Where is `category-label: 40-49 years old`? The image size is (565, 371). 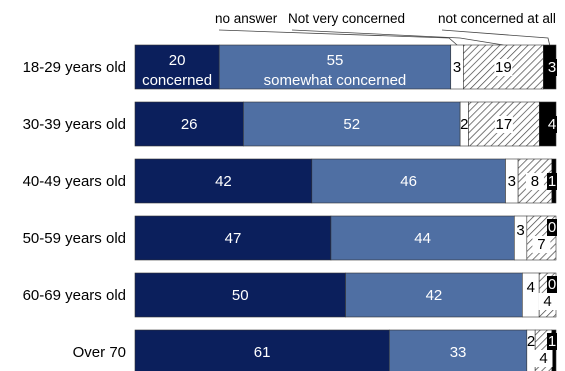
category-label: 40-49 years old is located at coordinates (74, 181).